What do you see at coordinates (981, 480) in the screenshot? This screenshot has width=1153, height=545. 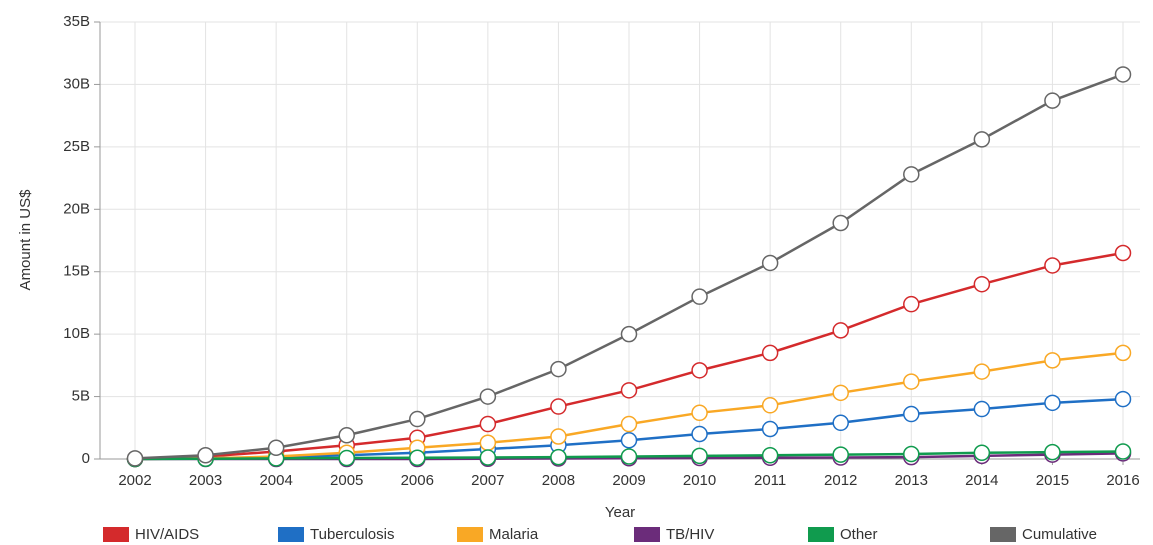 I see `x-tick-label: 2014` at bounding box center [981, 480].